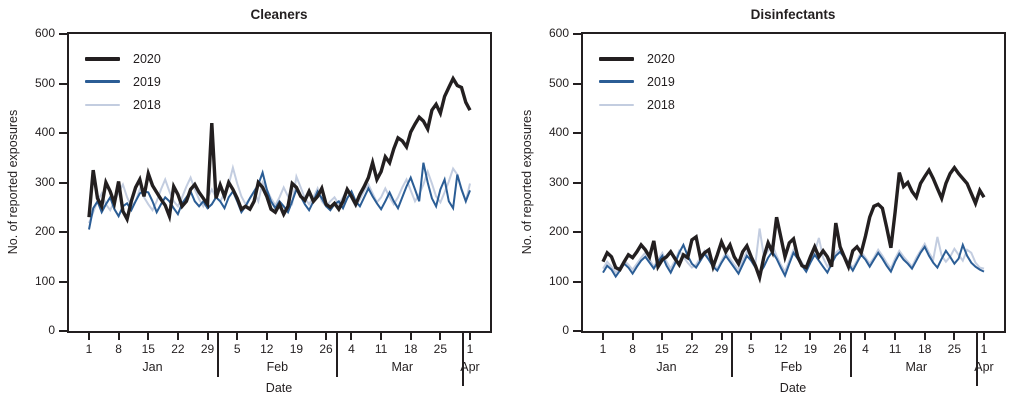 The width and height of the screenshot is (1028, 416). I want to click on chart-title: Disinfectants, so click(793, 14).